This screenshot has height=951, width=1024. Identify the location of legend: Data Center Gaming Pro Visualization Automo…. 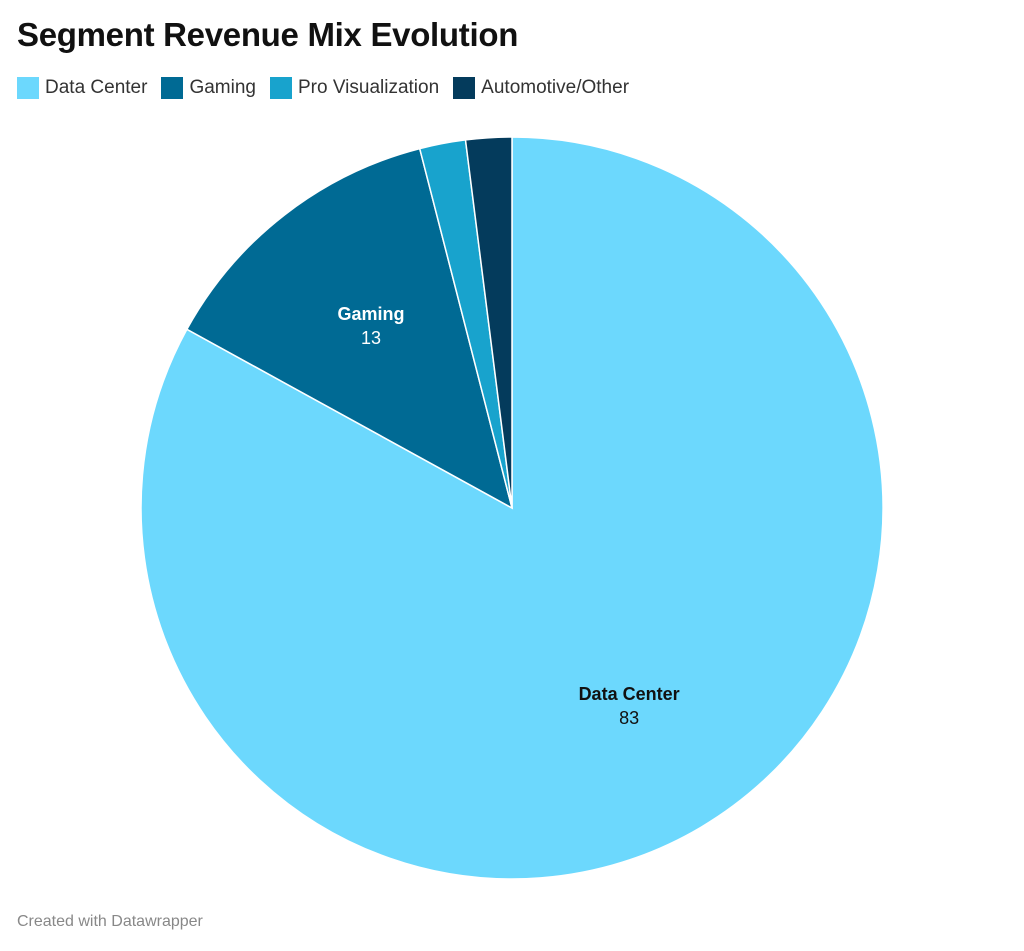
(323, 88).